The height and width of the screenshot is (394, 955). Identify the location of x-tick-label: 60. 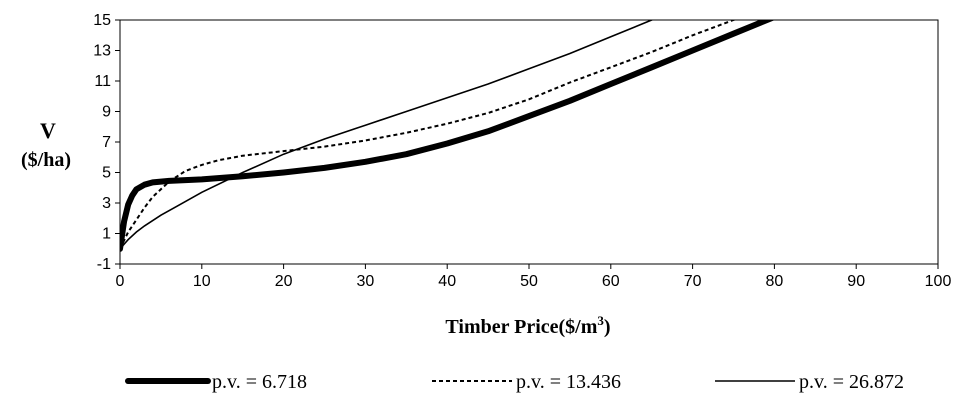
(611, 281).